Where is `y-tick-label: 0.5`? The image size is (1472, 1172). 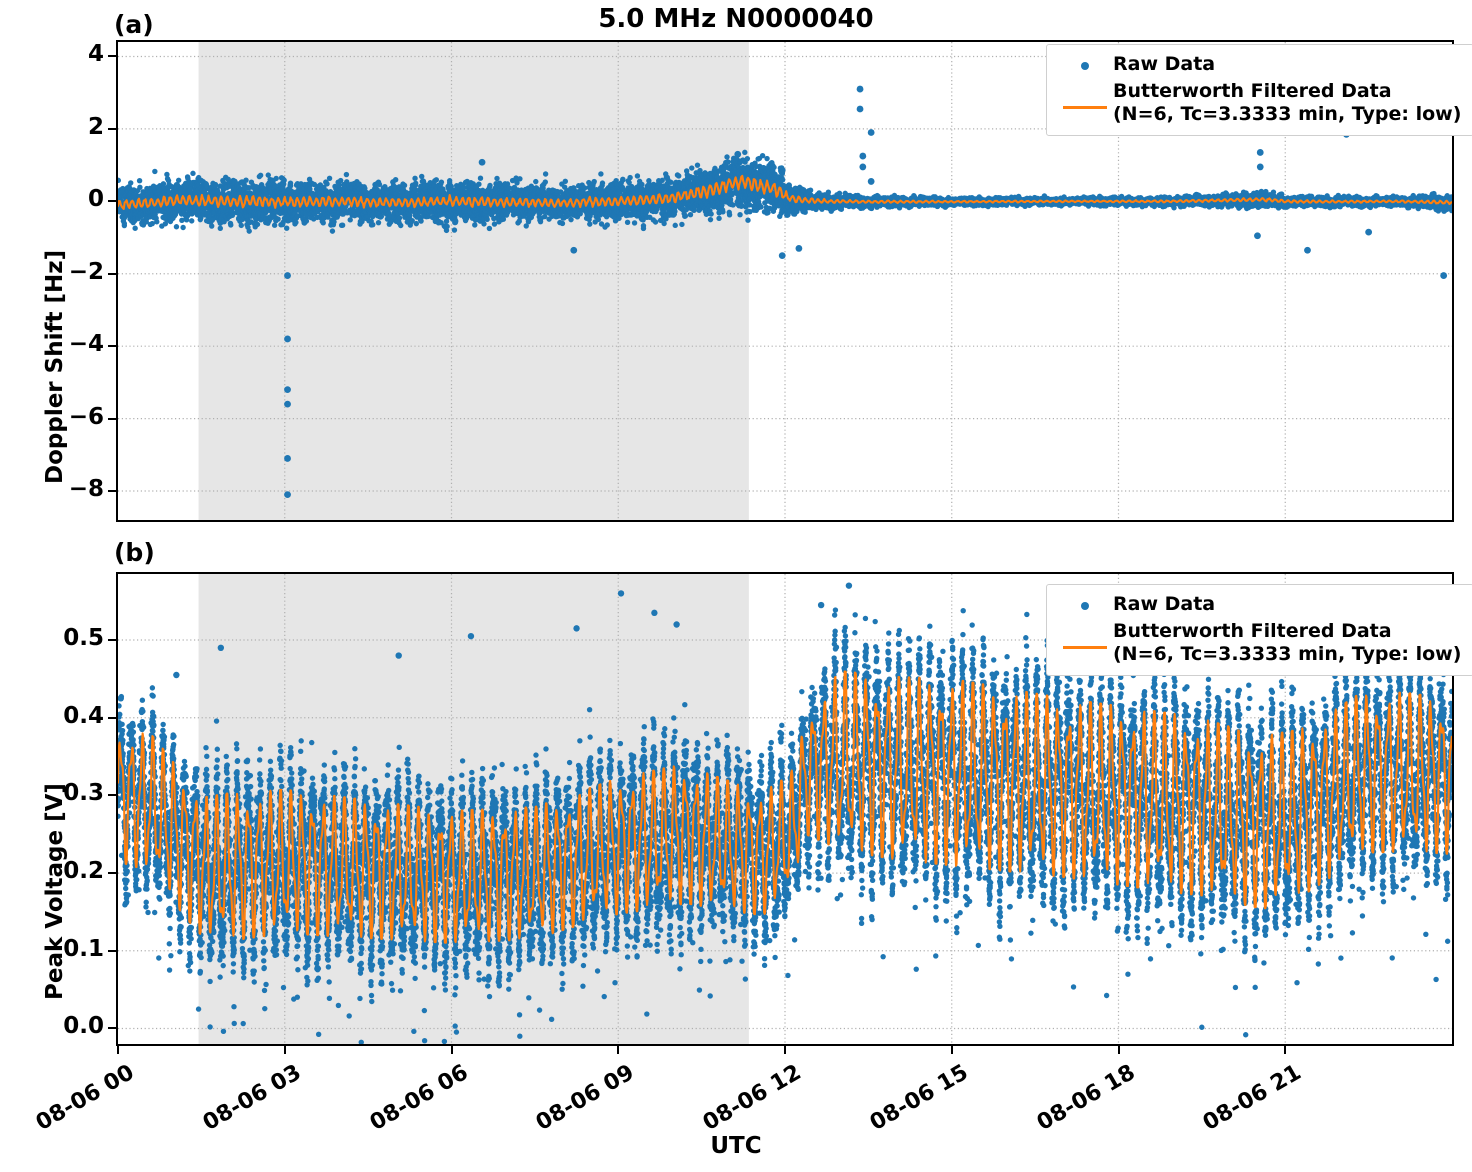 y-tick-label: 0.5 is located at coordinates (71, 638).